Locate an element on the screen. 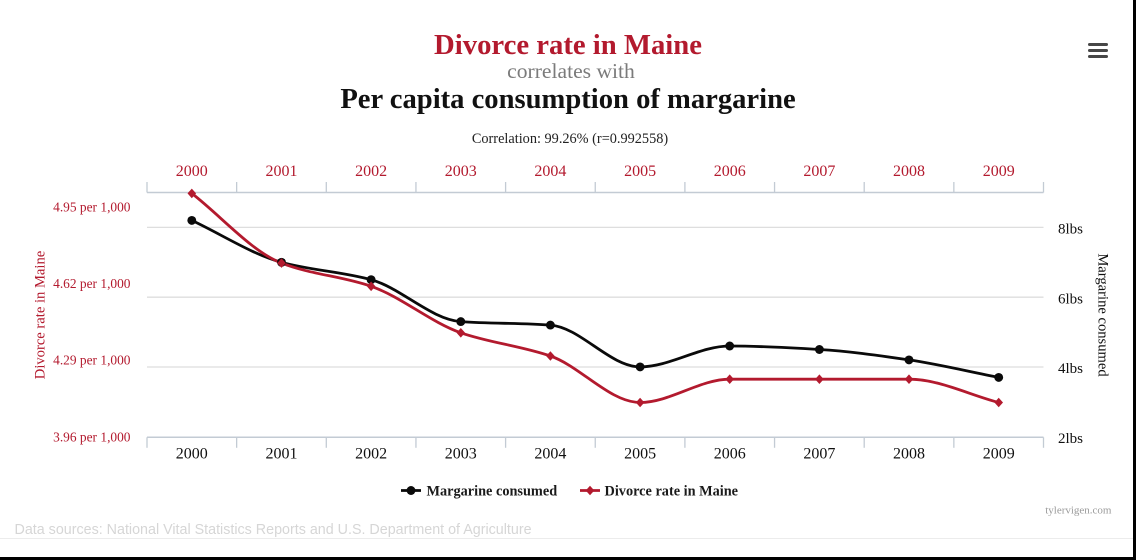 The image size is (1136, 560). svg-text: 8lbs is located at coordinates (1070, 230).